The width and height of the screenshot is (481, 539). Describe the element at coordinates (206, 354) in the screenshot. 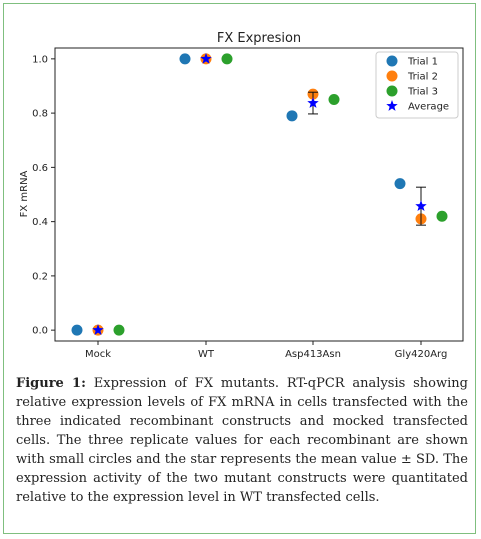

I see `x-tick-label: WT` at that location.